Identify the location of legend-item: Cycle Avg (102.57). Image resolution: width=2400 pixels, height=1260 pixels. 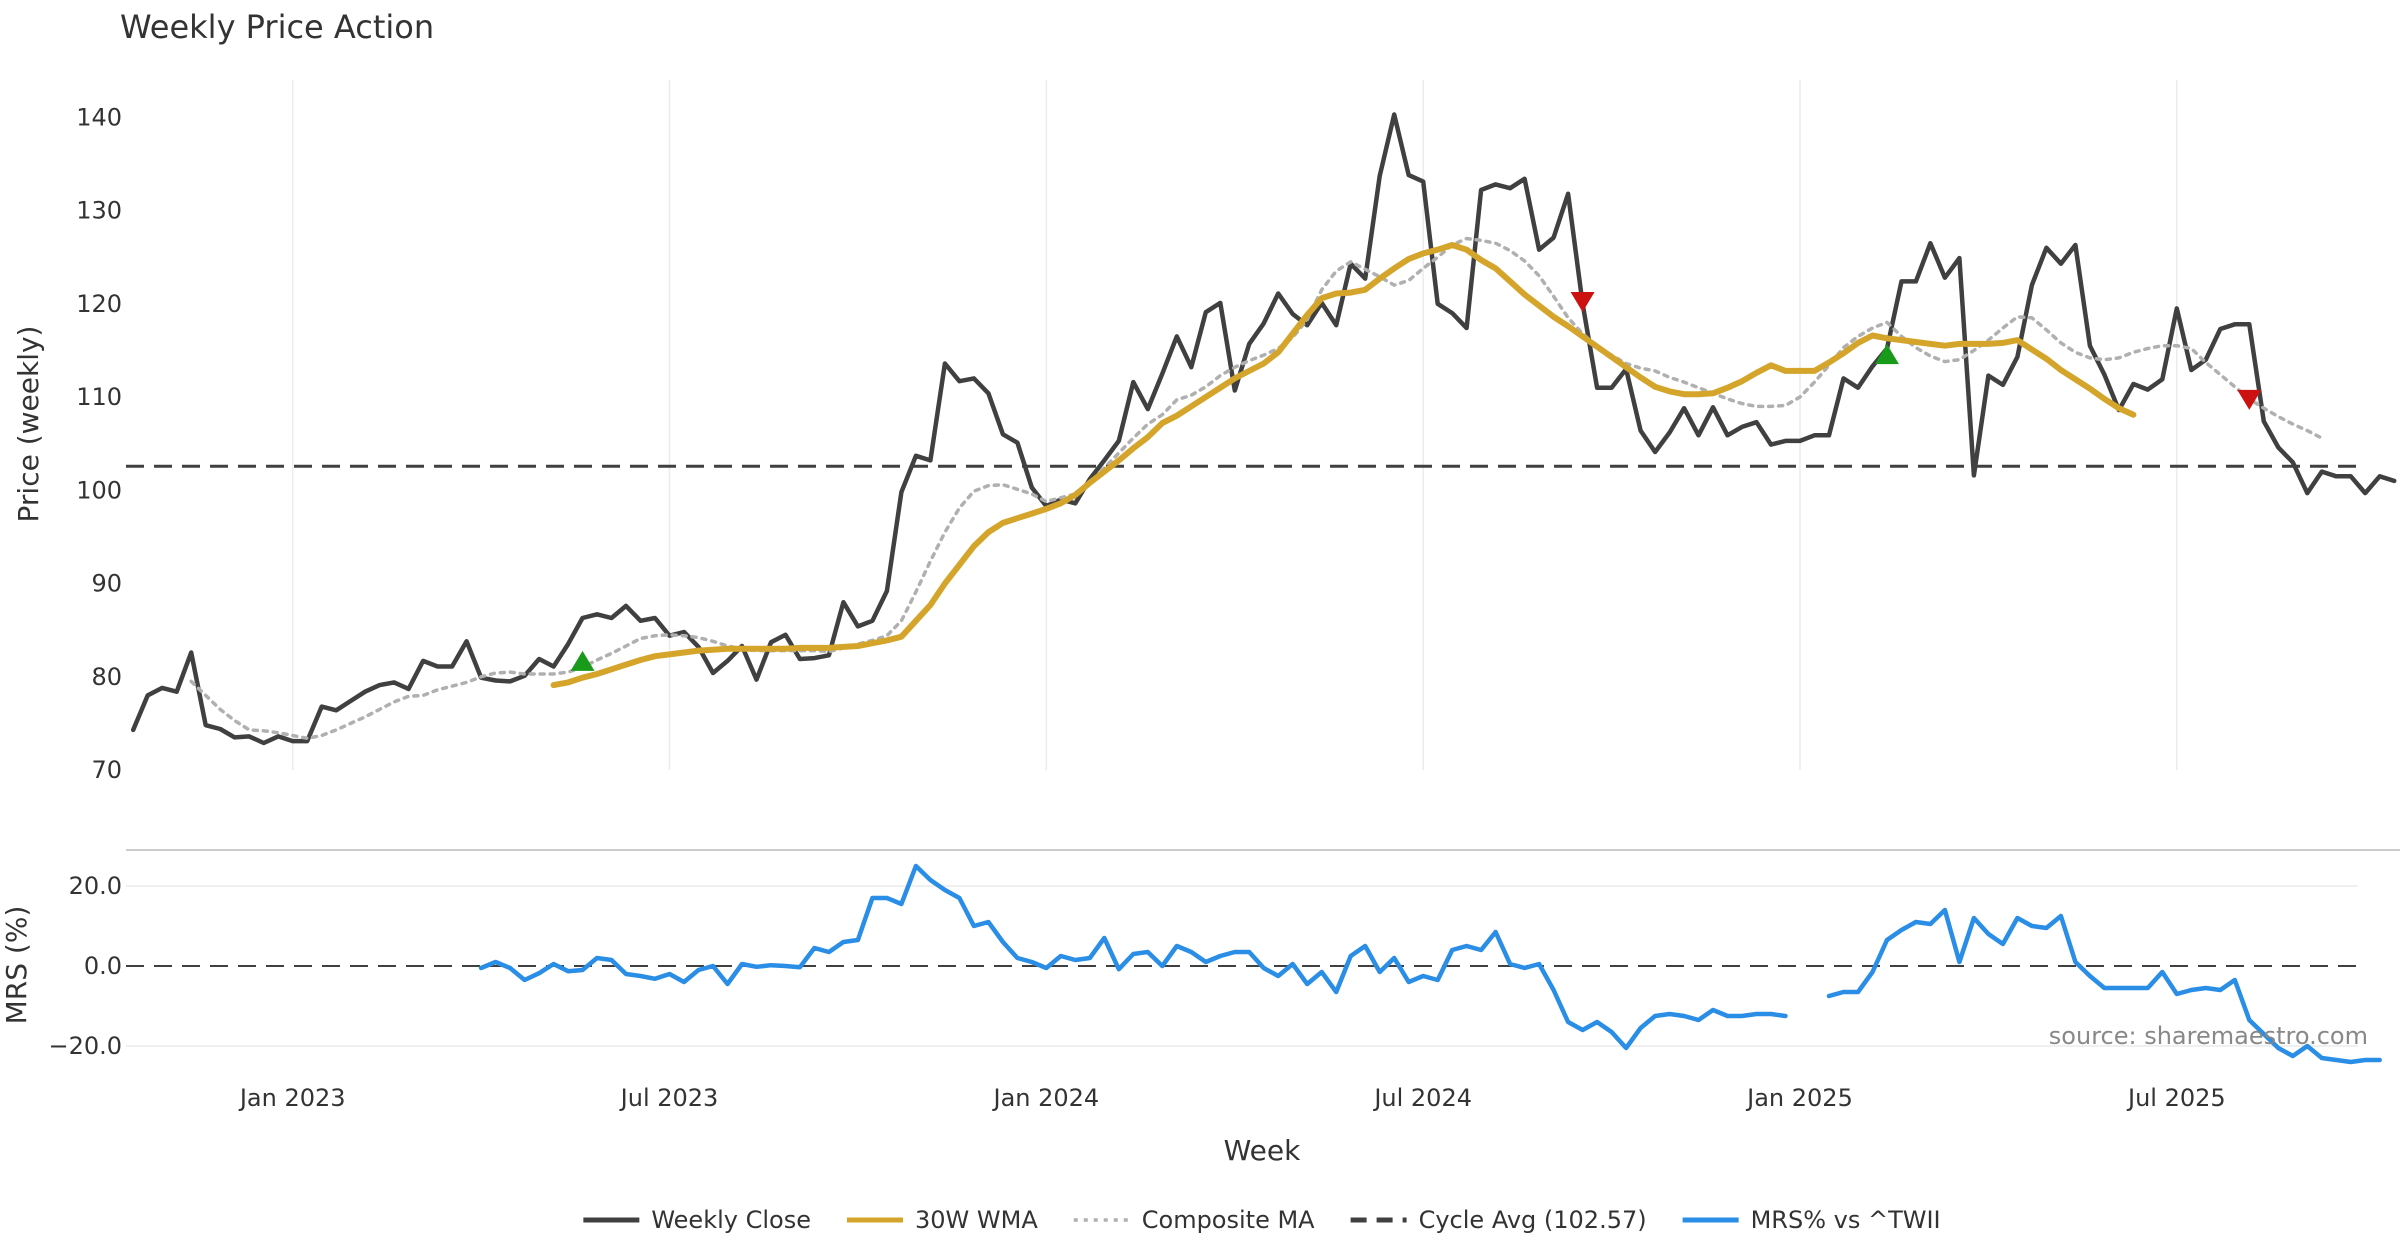
(1498, 1220).